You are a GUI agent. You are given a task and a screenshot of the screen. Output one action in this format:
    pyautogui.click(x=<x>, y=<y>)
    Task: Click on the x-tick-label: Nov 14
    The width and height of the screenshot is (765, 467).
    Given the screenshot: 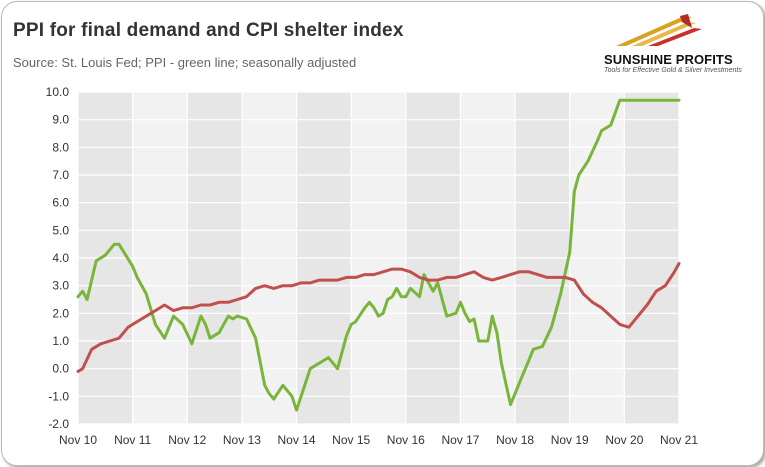 What is the action you would take?
    pyautogui.click(x=297, y=440)
    